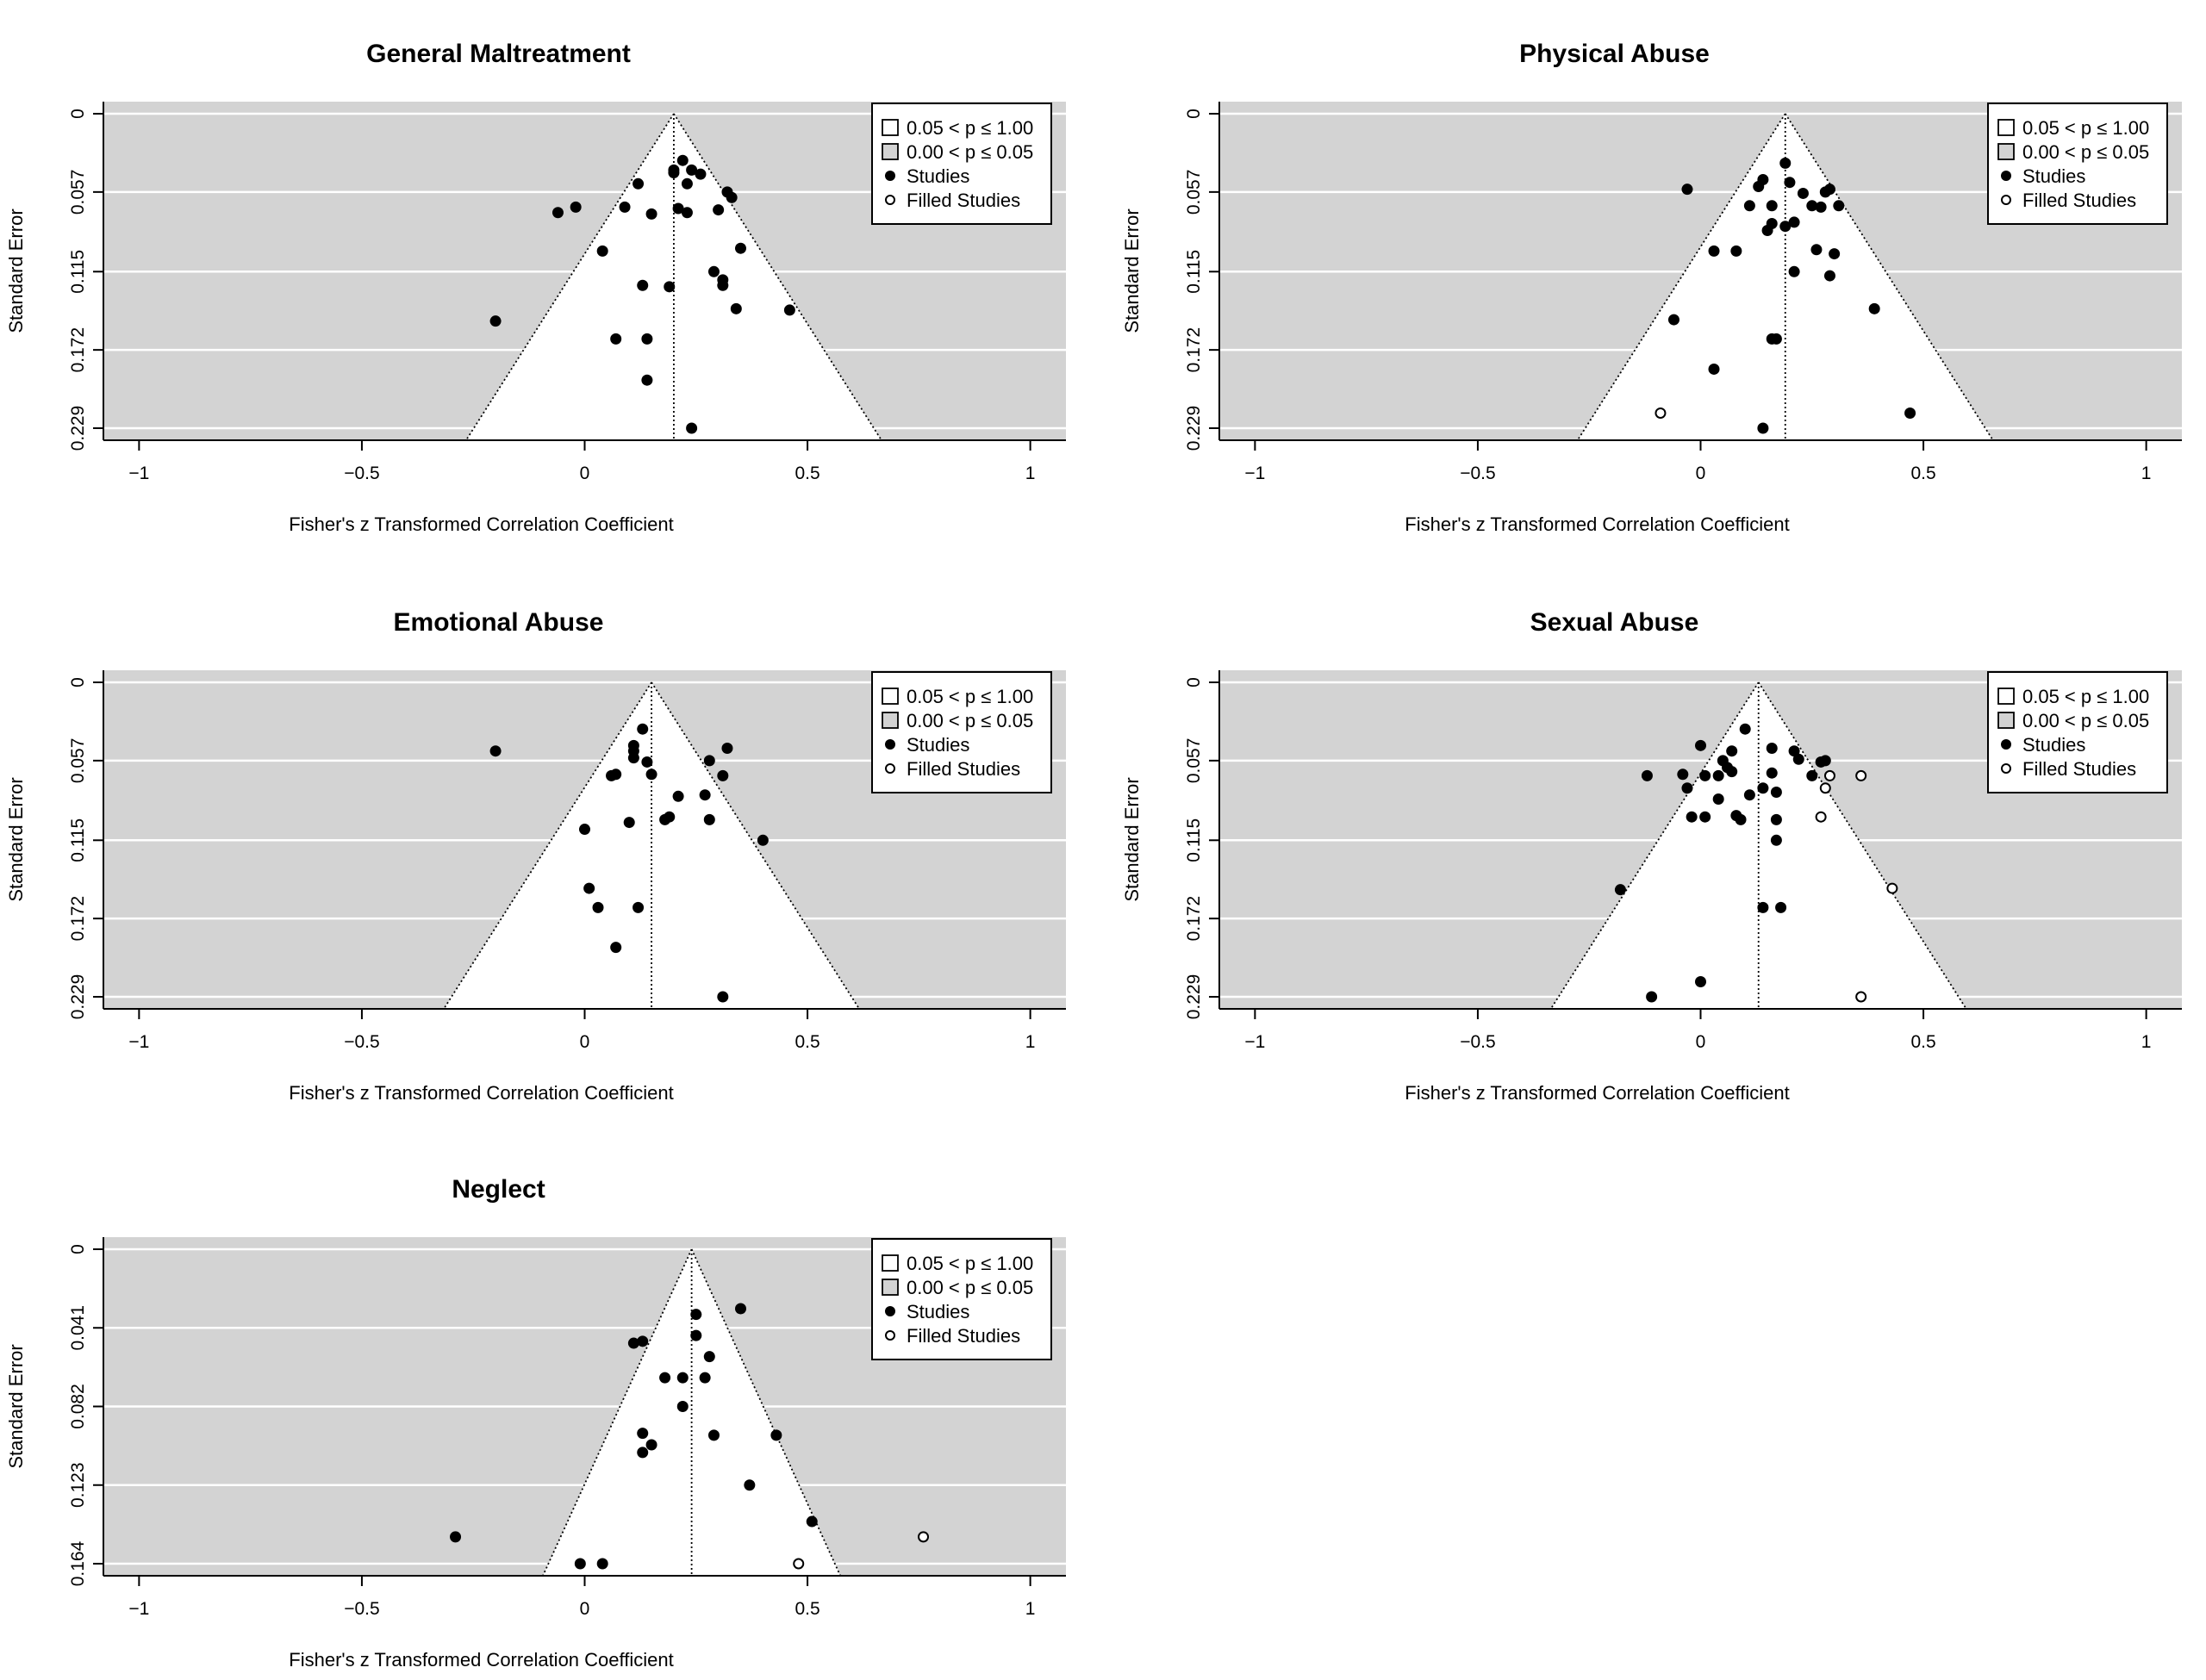 The width and height of the screenshot is (2206, 1680). What do you see at coordinates (970, 721) in the screenshot?
I see `legend-label: 0.00 < p ≤ 0.05` at bounding box center [970, 721].